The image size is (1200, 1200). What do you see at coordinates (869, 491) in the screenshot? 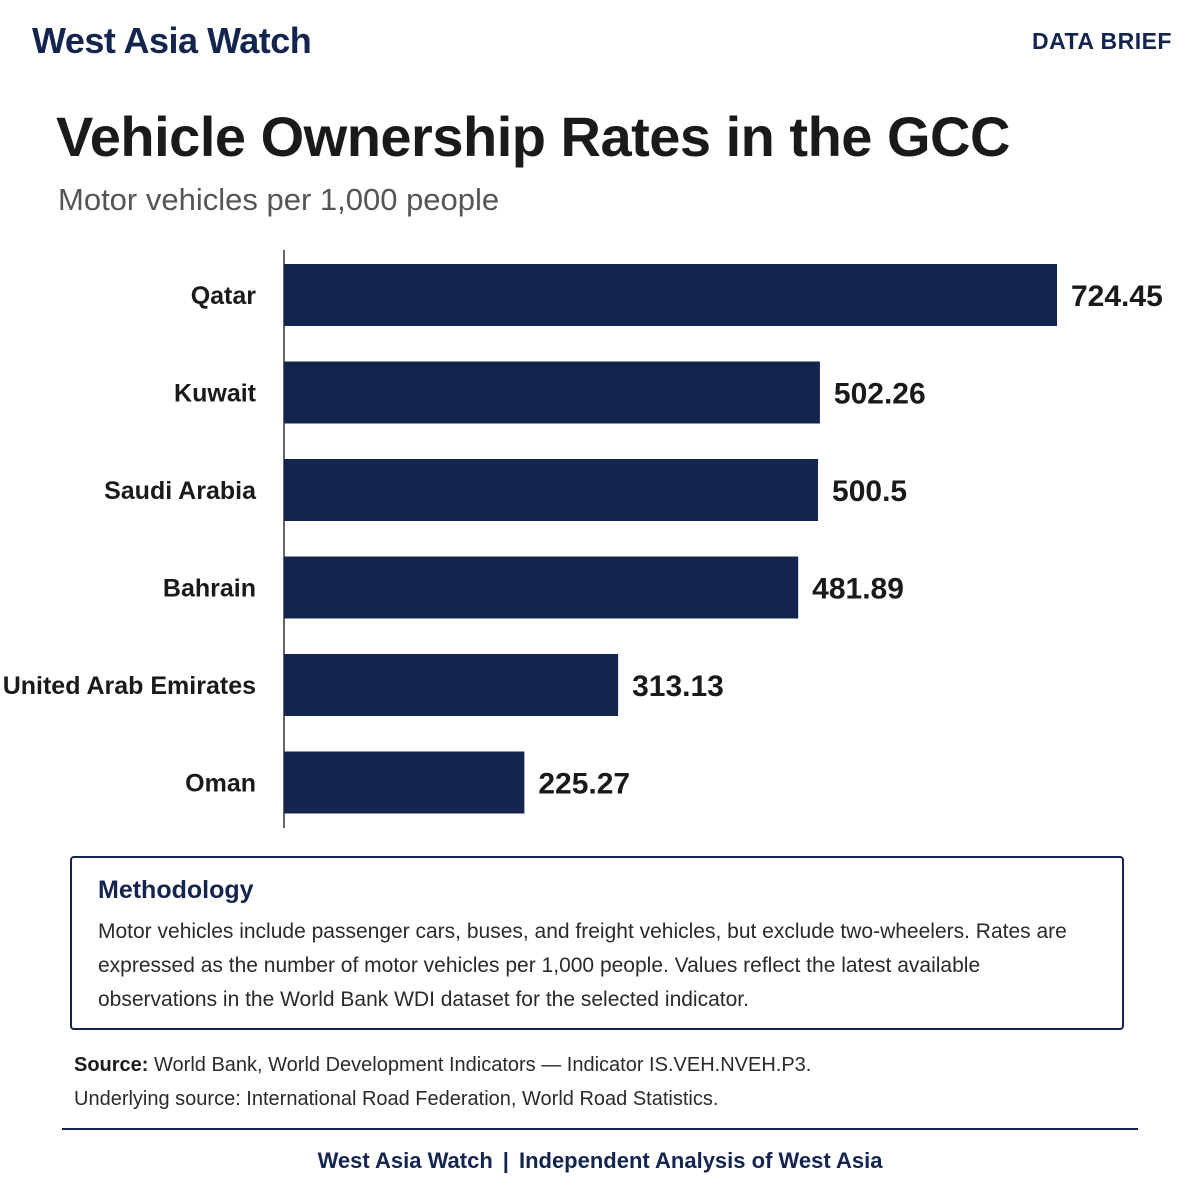
I see `value-label: 500.5` at bounding box center [869, 491].